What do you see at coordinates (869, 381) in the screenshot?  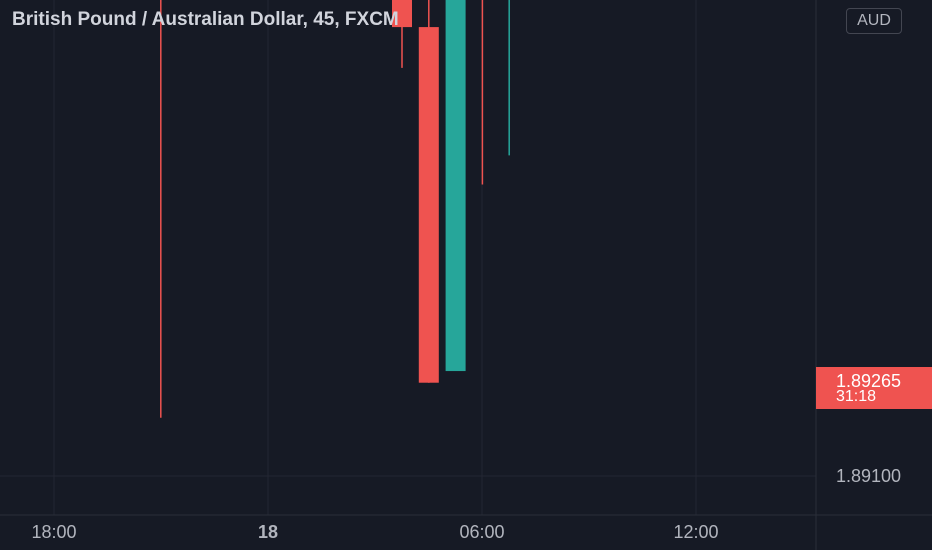 I see `current-price-value: 1.89265` at bounding box center [869, 381].